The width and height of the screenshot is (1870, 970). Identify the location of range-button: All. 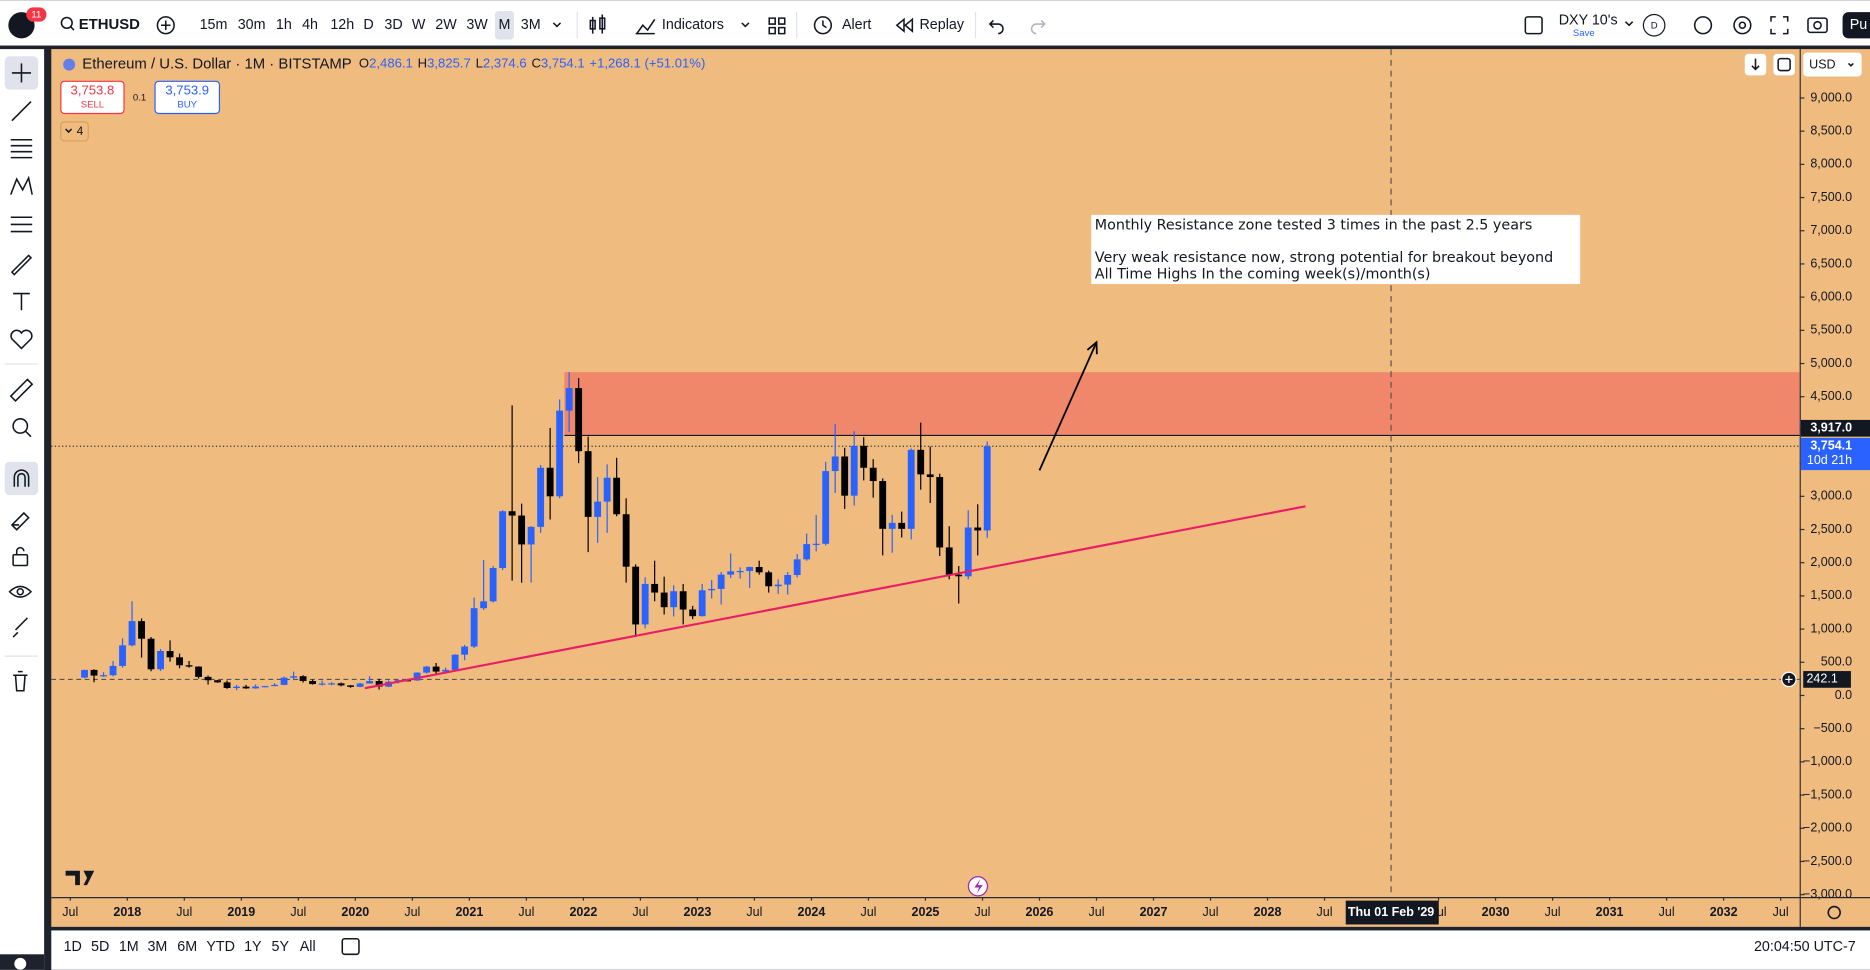
(308, 947).